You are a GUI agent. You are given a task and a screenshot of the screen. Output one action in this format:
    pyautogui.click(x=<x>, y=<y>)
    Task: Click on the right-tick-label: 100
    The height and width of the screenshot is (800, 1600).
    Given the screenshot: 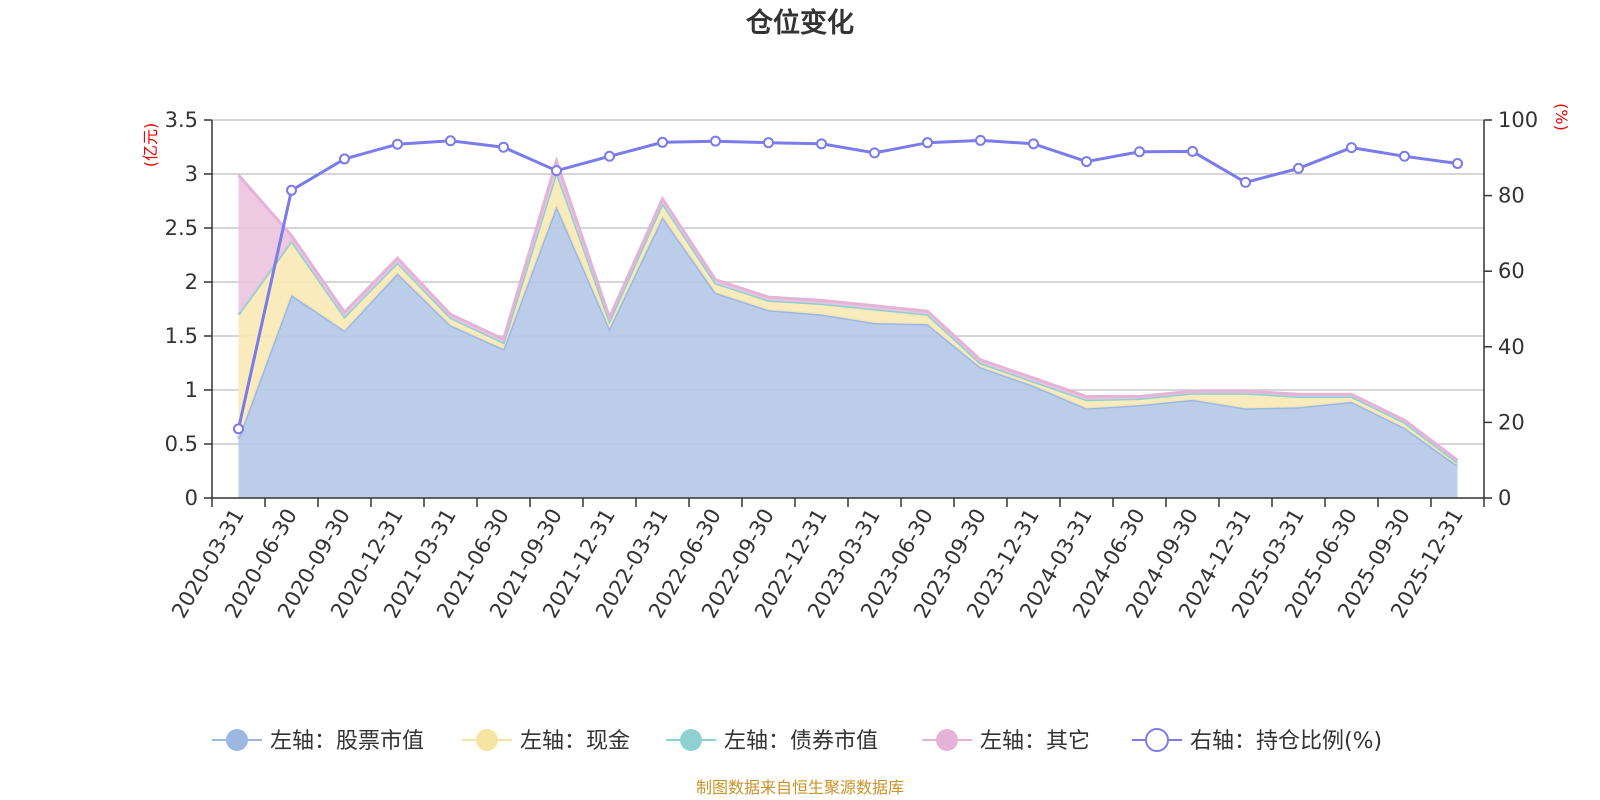 What is the action you would take?
    pyautogui.click(x=1518, y=120)
    